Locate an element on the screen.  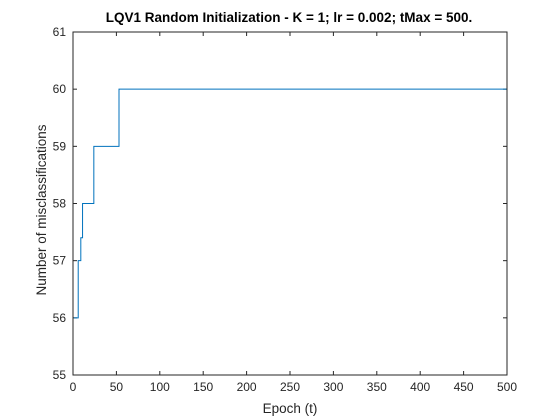
x-tick-label: 50 is located at coordinates (117, 387).